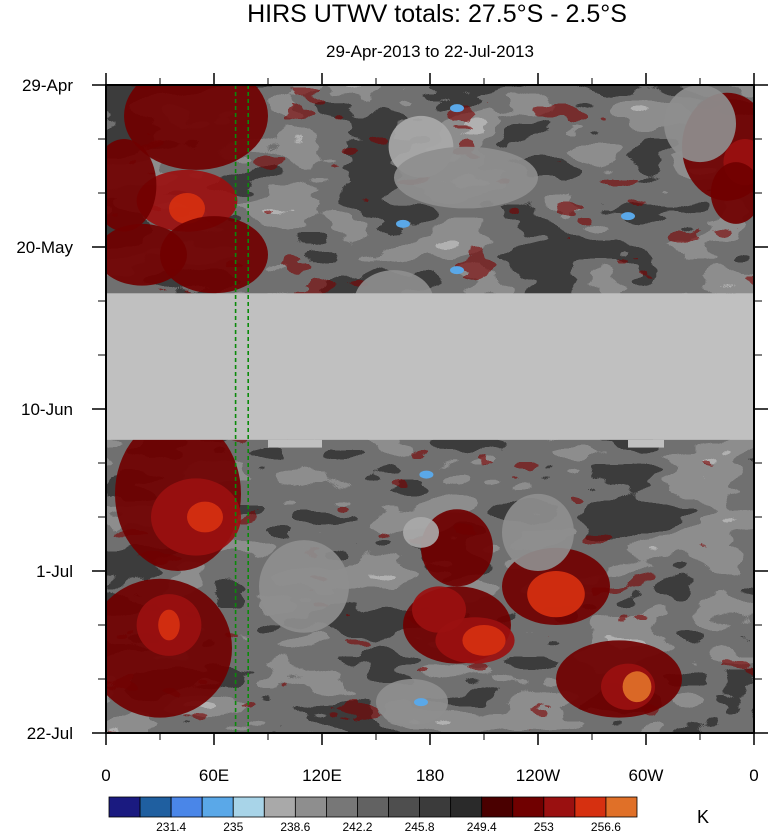 The width and height of the screenshot is (774, 834). I want to click on reference-lines, so click(241, 409).